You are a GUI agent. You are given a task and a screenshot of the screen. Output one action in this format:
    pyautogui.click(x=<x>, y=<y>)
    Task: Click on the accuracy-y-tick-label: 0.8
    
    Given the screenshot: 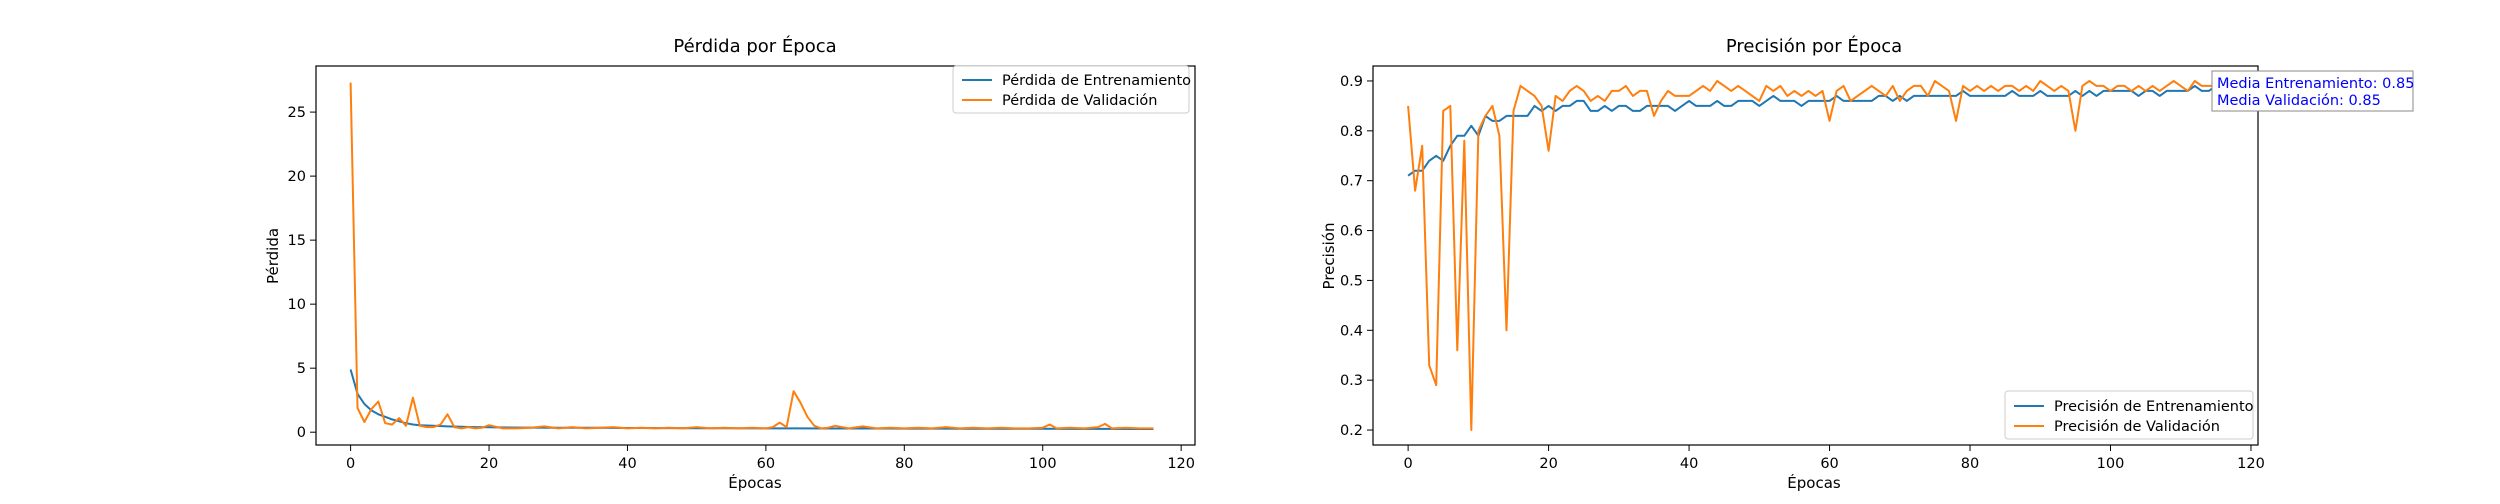 What is the action you would take?
    pyautogui.click(x=1351, y=132)
    